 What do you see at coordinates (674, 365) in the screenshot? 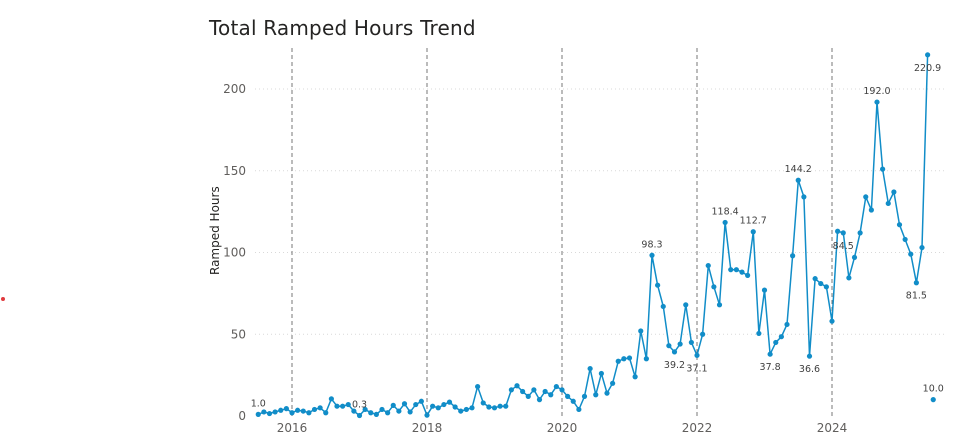
I see `data-label: 39.2` at bounding box center [674, 365].